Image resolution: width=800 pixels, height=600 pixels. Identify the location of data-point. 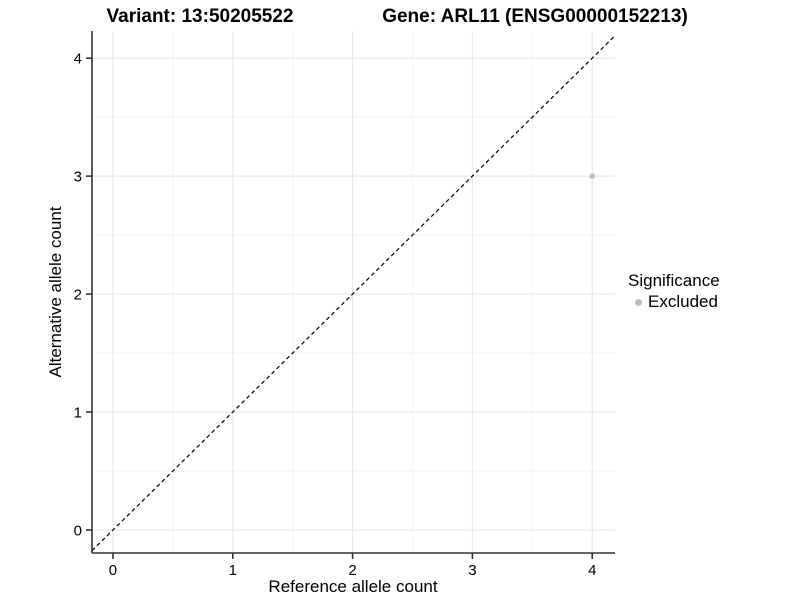
(592, 176).